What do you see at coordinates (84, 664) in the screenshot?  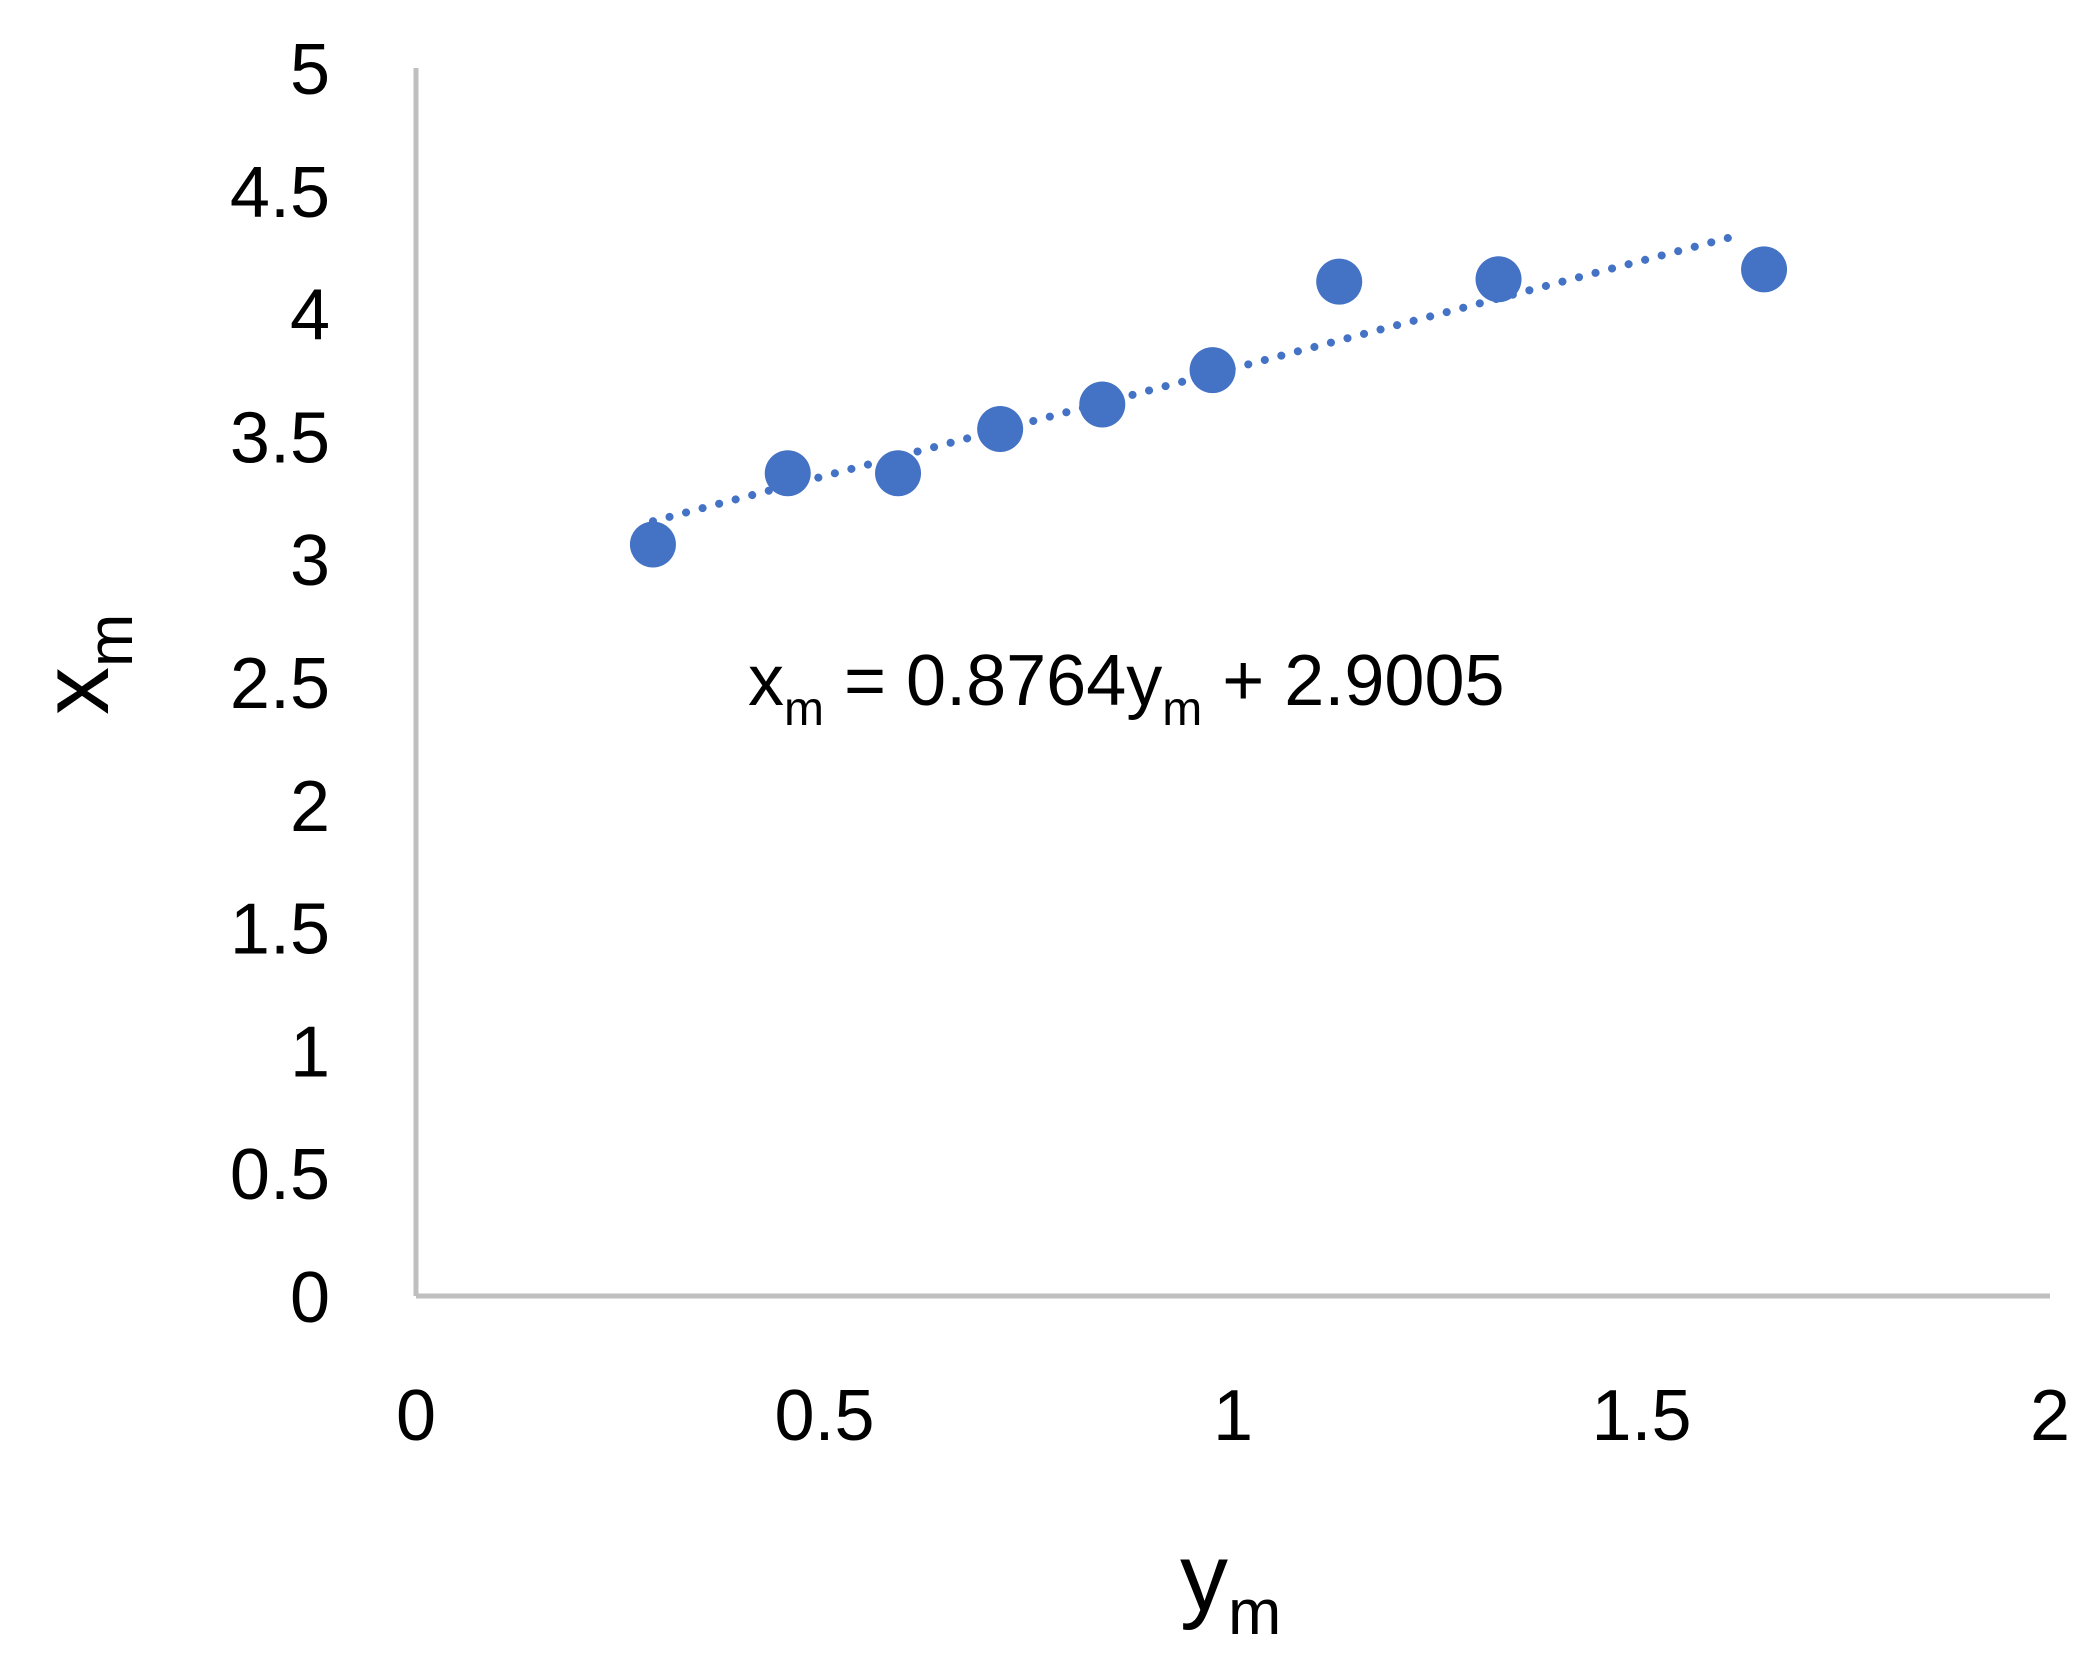 I see `y-axis-title: xm` at bounding box center [84, 664].